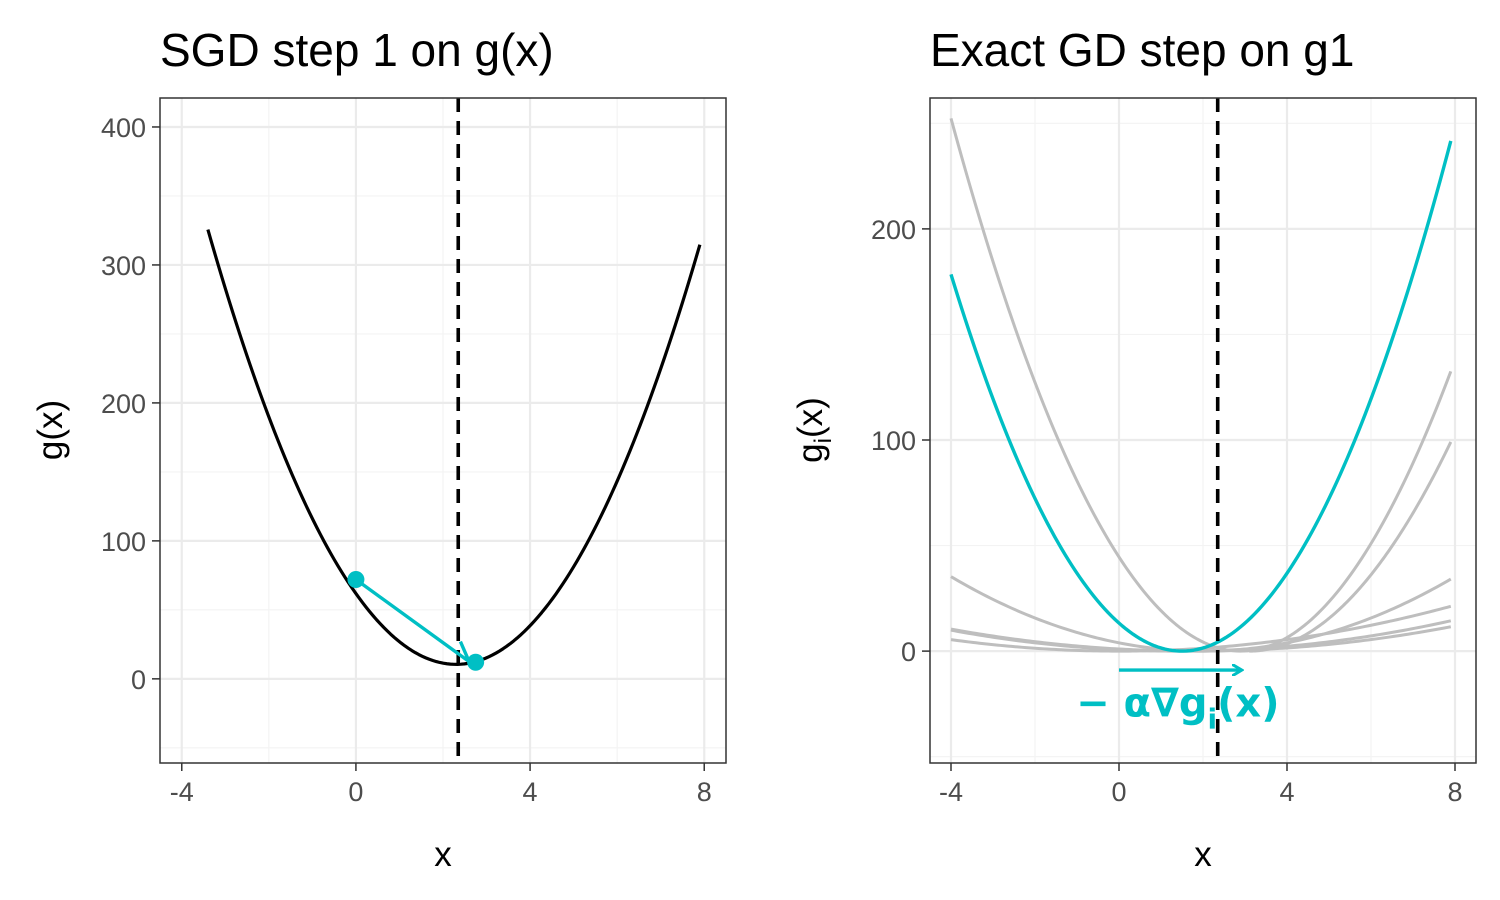 This screenshot has width=1500, height=900. What do you see at coordinates (1142, 50) in the screenshot?
I see `chart-title-right: Exact GD step on g1` at bounding box center [1142, 50].